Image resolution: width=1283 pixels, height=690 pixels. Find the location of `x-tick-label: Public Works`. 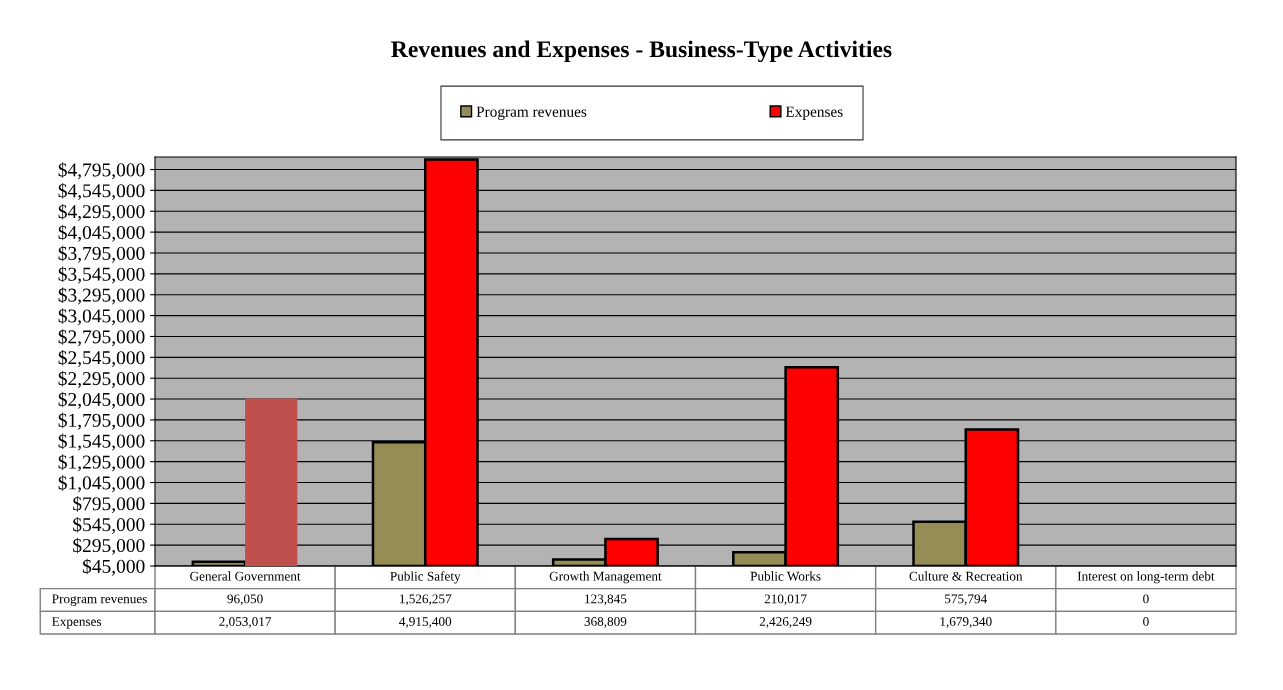

x-tick-label: Public Works is located at coordinates (785, 576).